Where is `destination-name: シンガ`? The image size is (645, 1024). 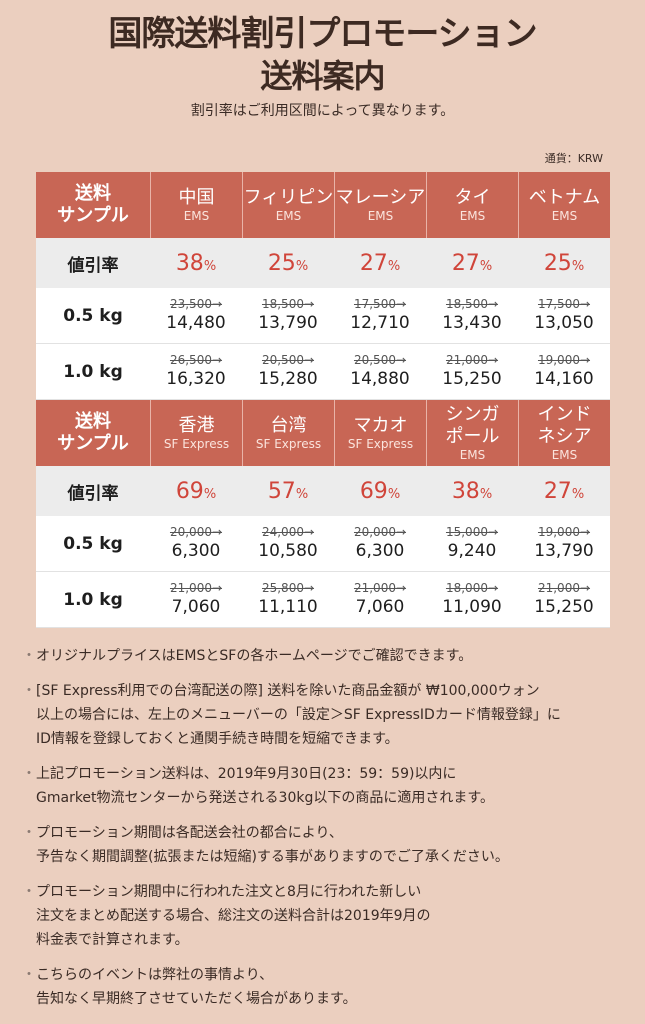 destination-name: シンガ is located at coordinates (472, 414).